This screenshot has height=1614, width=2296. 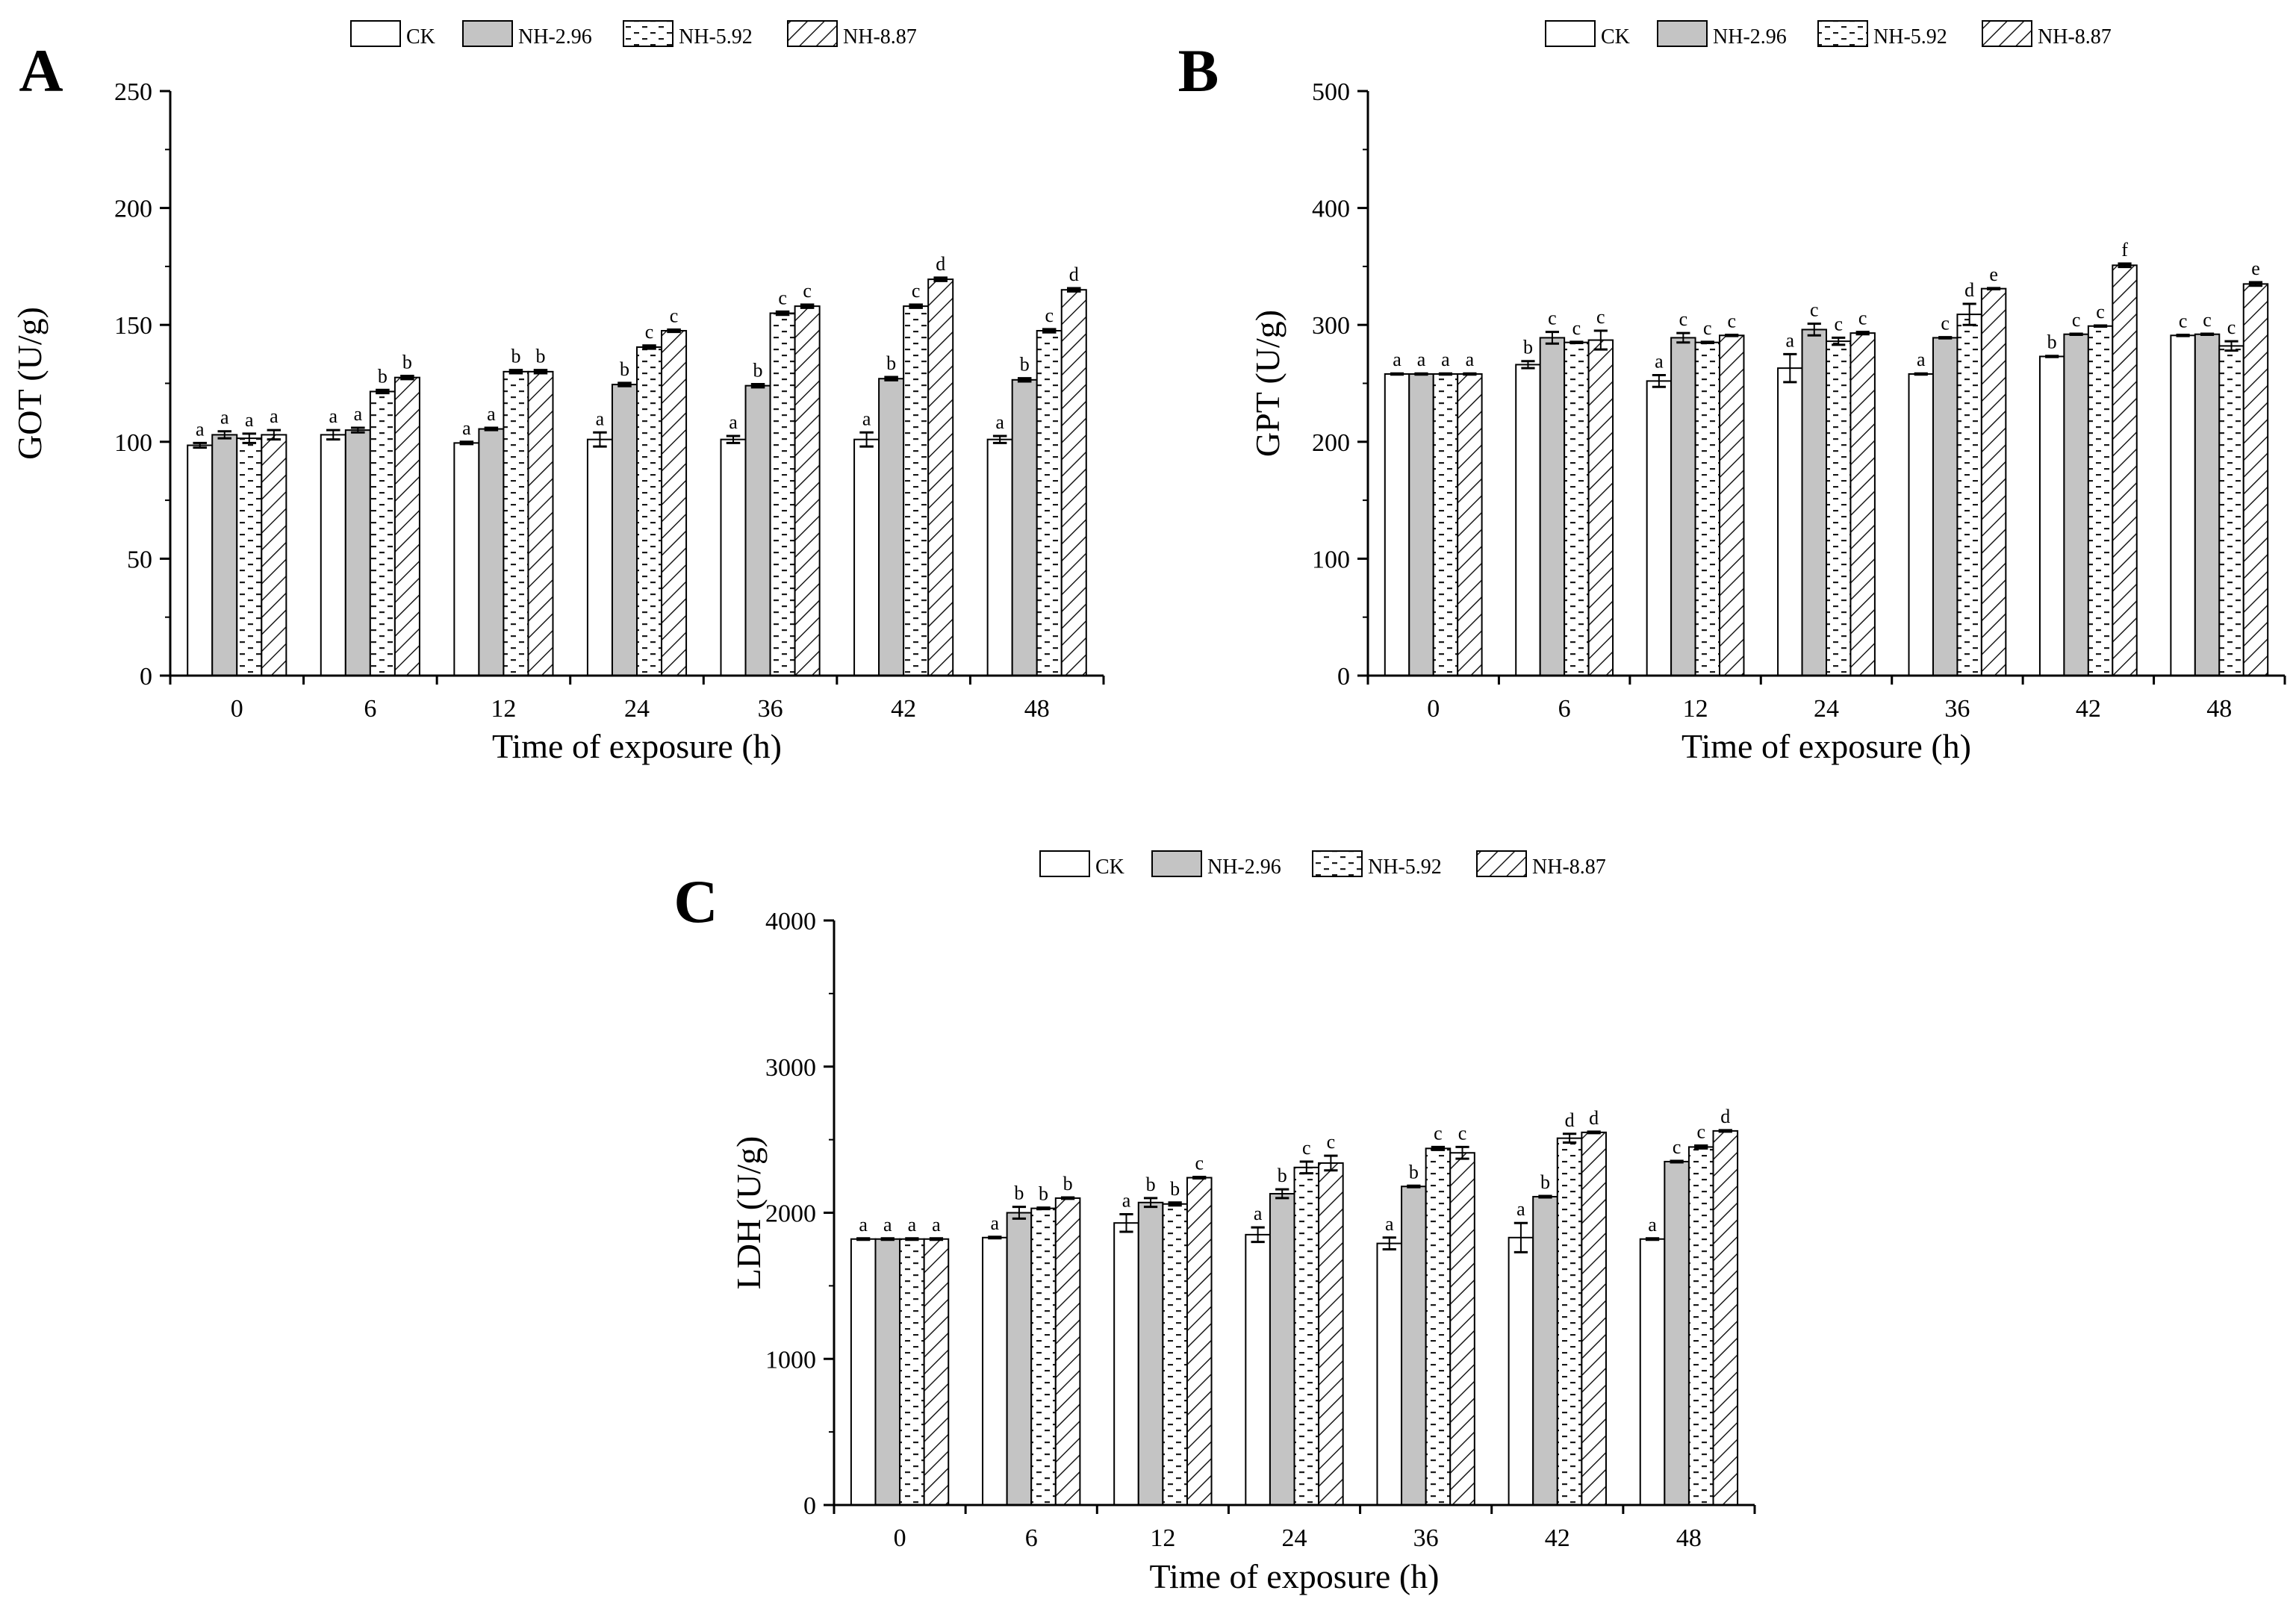 What do you see at coordinates (1031, 1538) in the screenshot?
I see `x-tick-label-1: 6` at bounding box center [1031, 1538].